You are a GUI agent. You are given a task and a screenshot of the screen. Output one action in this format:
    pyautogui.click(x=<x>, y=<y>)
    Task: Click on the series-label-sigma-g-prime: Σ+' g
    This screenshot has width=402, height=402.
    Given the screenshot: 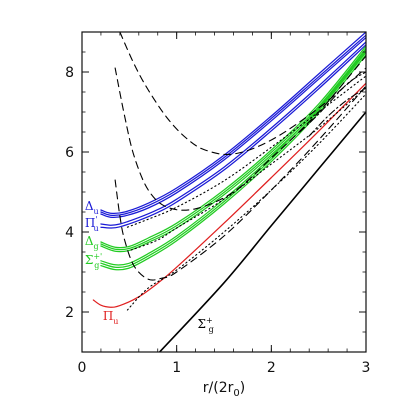 What is the action you would take?
    pyautogui.click(x=93, y=261)
    